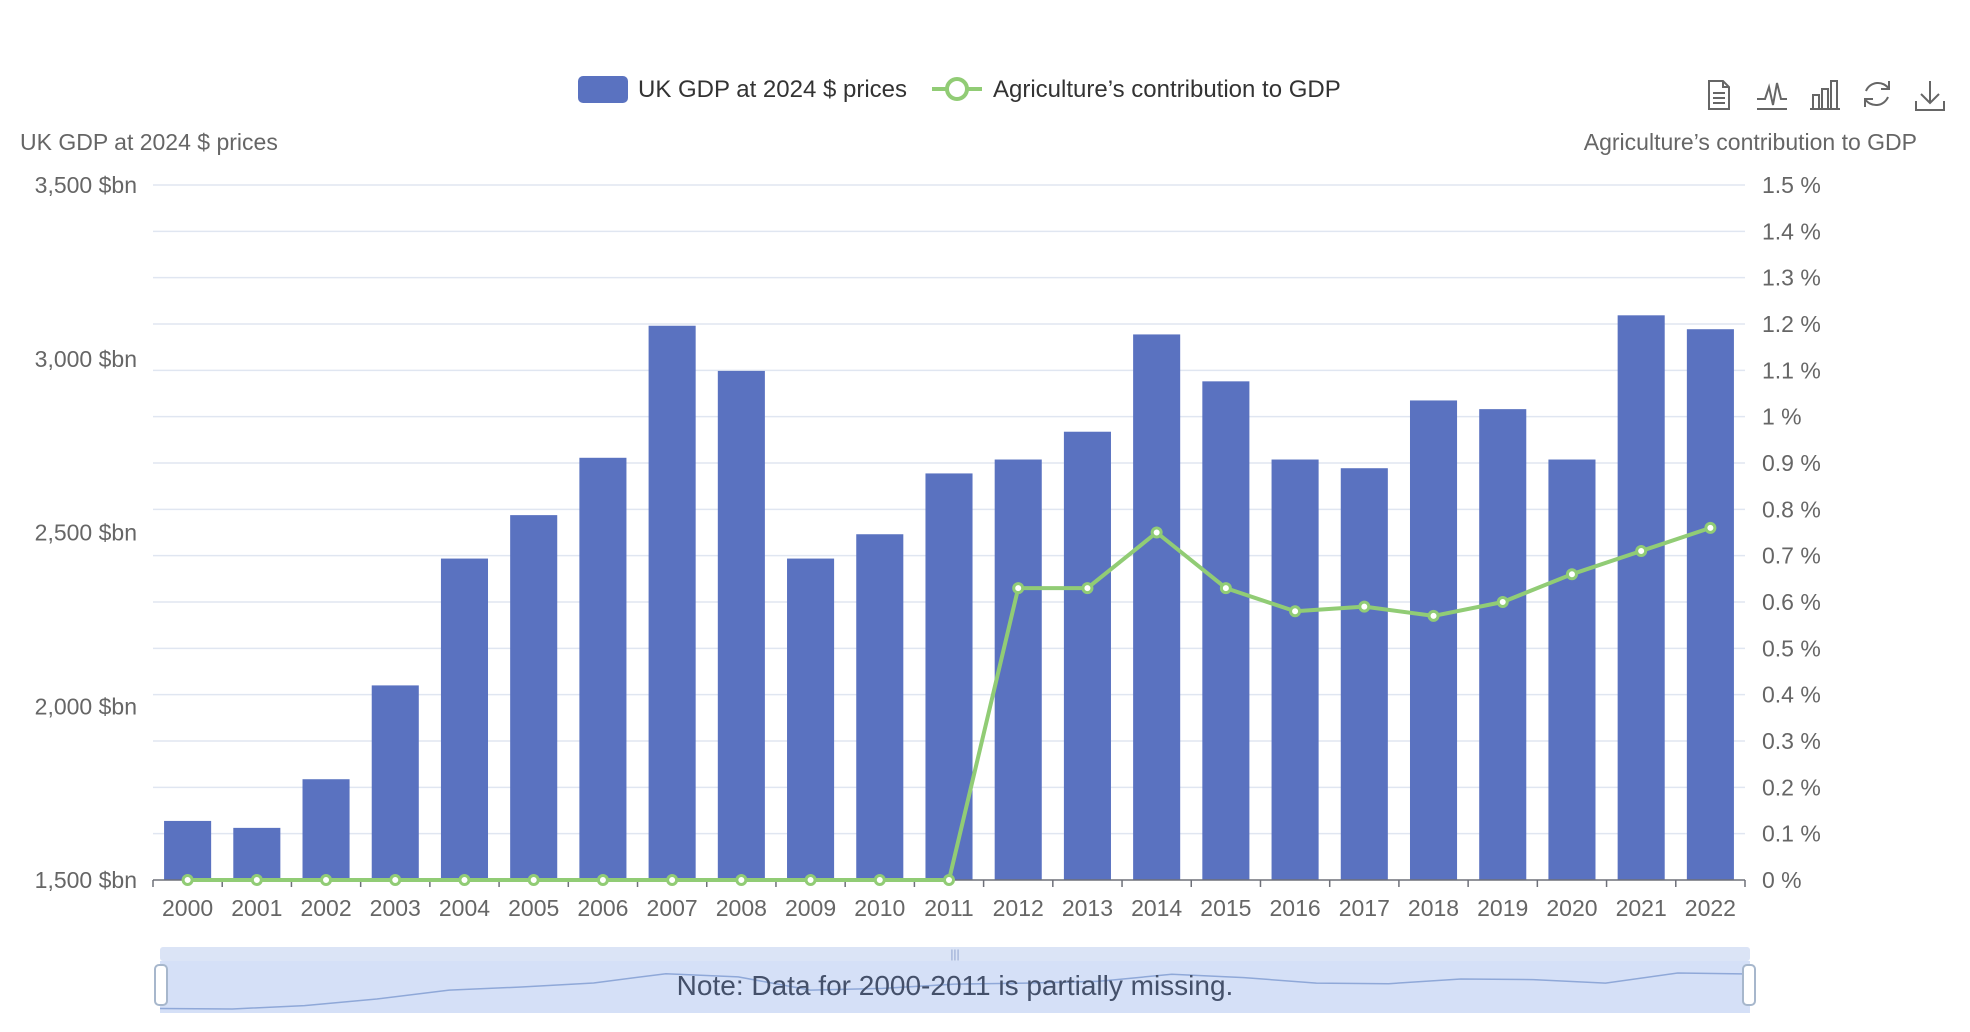 This screenshot has height=1032, width=1970. I want to click on x-tick-label: 2003, so click(395, 908).